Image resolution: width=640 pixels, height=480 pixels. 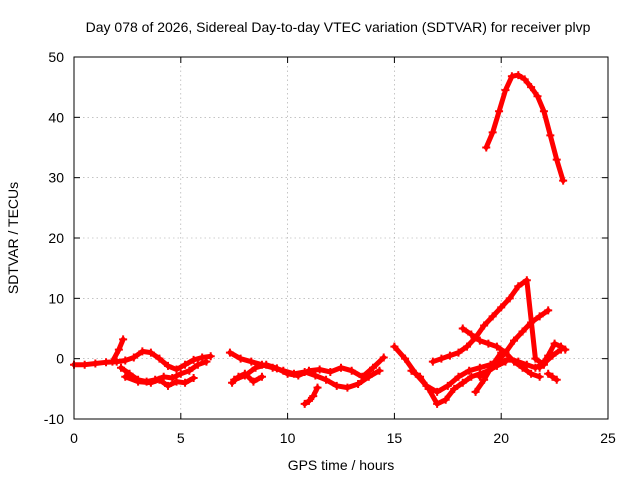 What do you see at coordinates (54, 419) in the screenshot?
I see `y-tick-label: -10` at bounding box center [54, 419].